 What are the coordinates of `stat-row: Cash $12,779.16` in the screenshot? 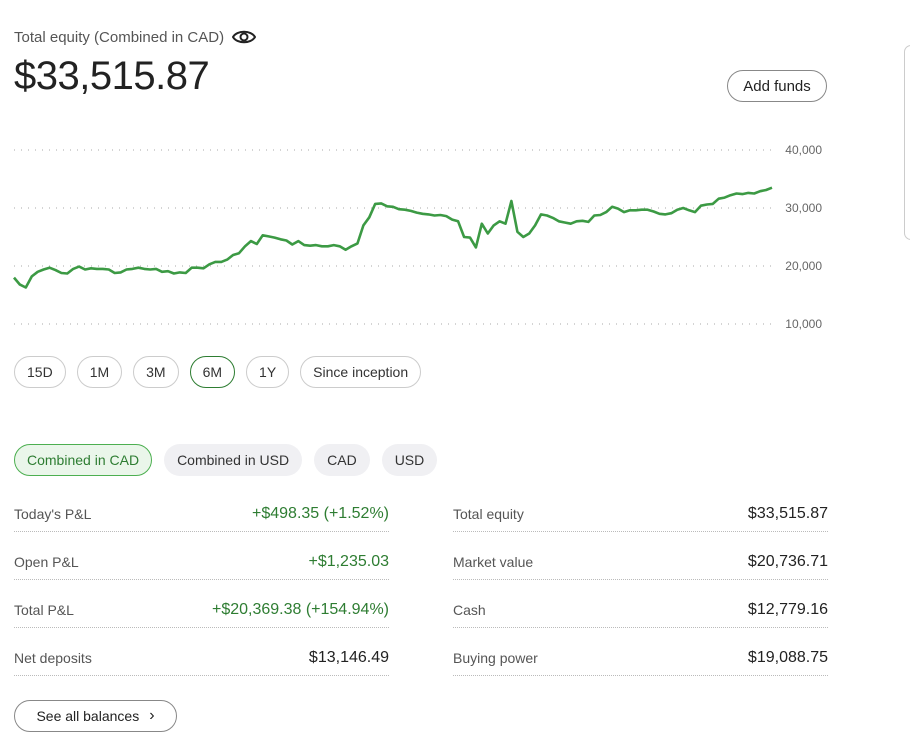 It's located at (640, 610).